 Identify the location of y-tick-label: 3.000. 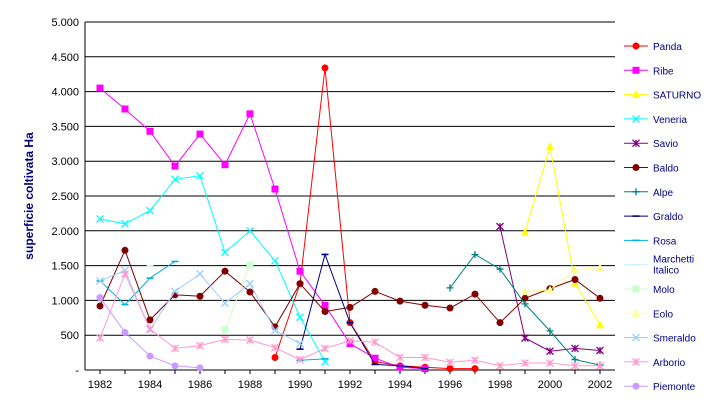
(65, 162).